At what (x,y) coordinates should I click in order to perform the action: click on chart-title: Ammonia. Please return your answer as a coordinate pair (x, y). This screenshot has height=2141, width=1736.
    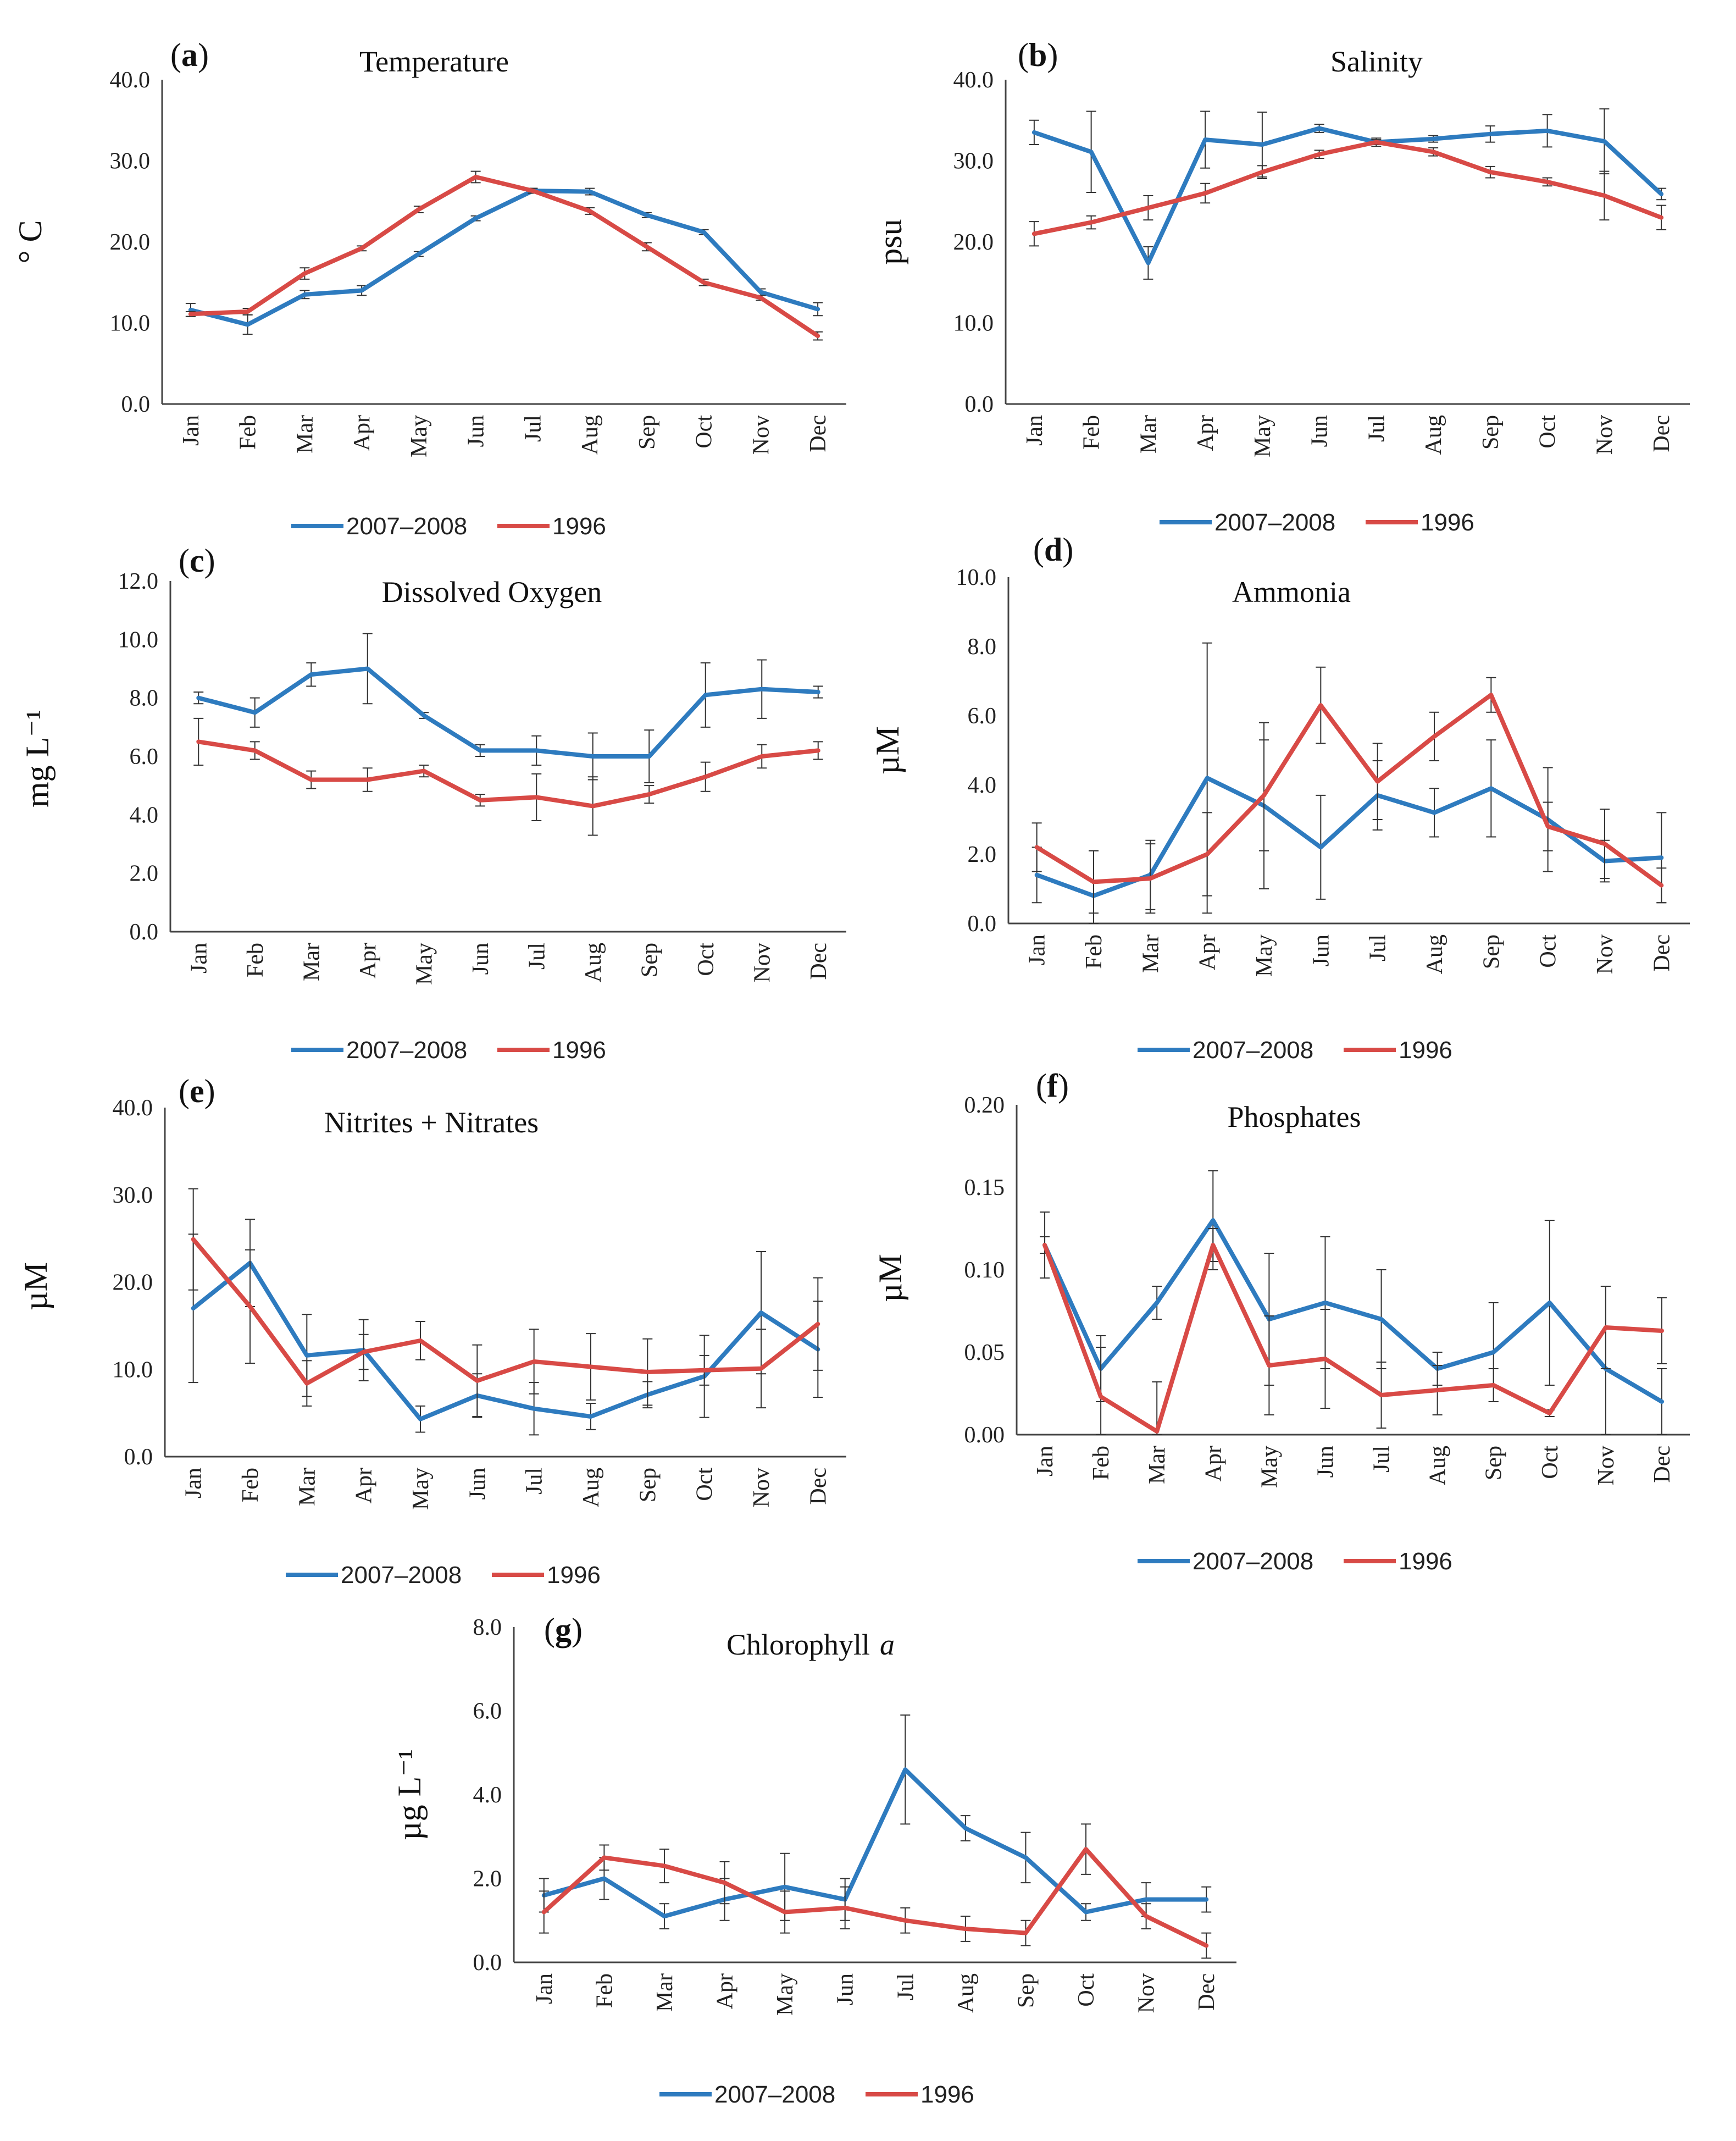
    Looking at the image, I should click on (1291, 592).